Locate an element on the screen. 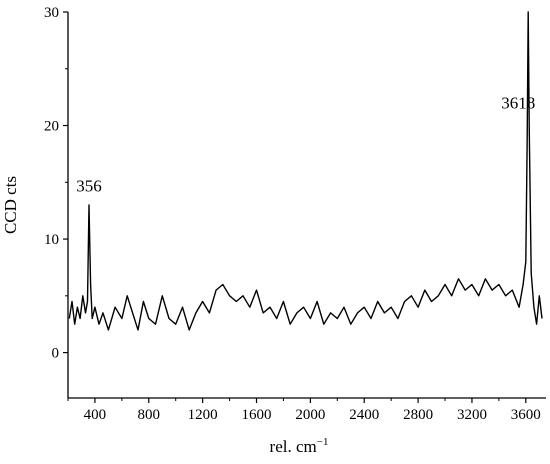  x-axis-title: rel. cm−1 is located at coordinates (299, 446).